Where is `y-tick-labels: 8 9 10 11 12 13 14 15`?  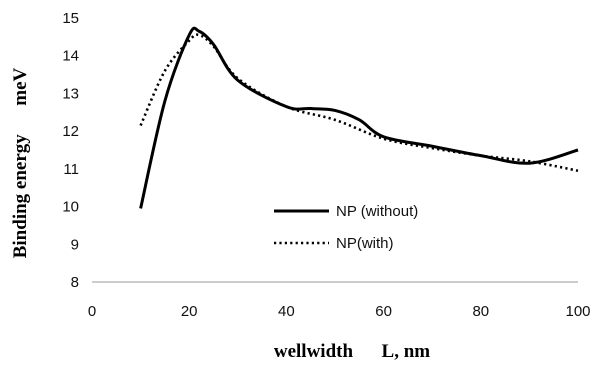 y-tick-labels: 8 9 10 11 12 13 14 15 is located at coordinates (70, 150).